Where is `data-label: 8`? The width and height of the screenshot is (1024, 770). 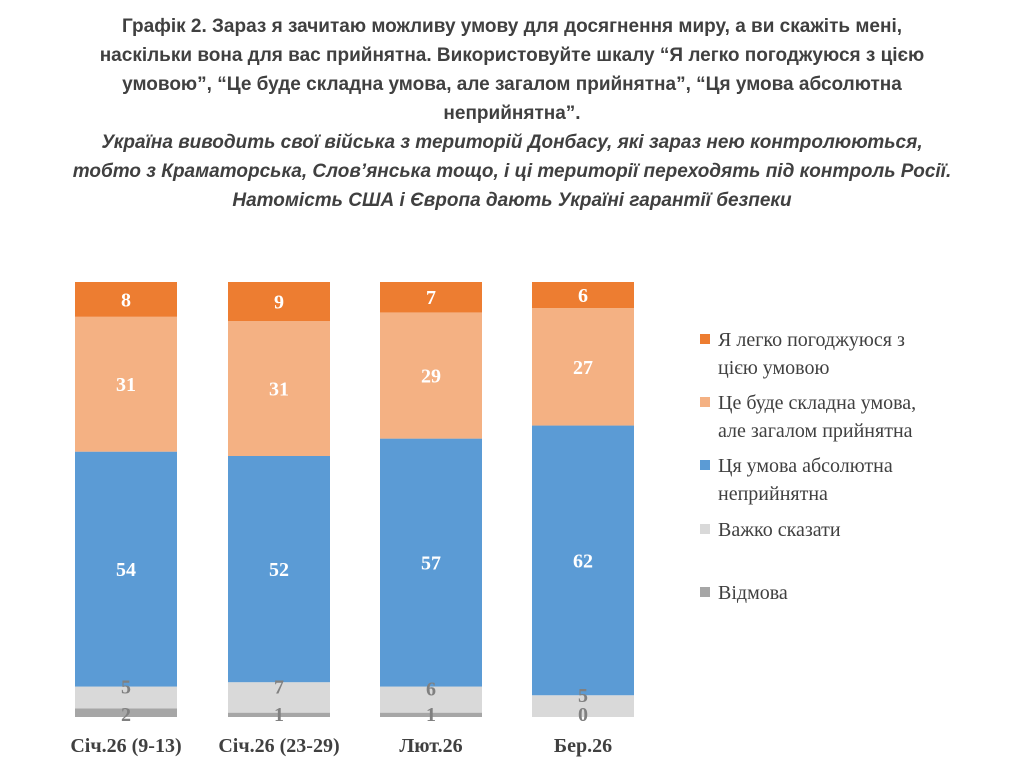 data-label: 8 is located at coordinates (126, 300).